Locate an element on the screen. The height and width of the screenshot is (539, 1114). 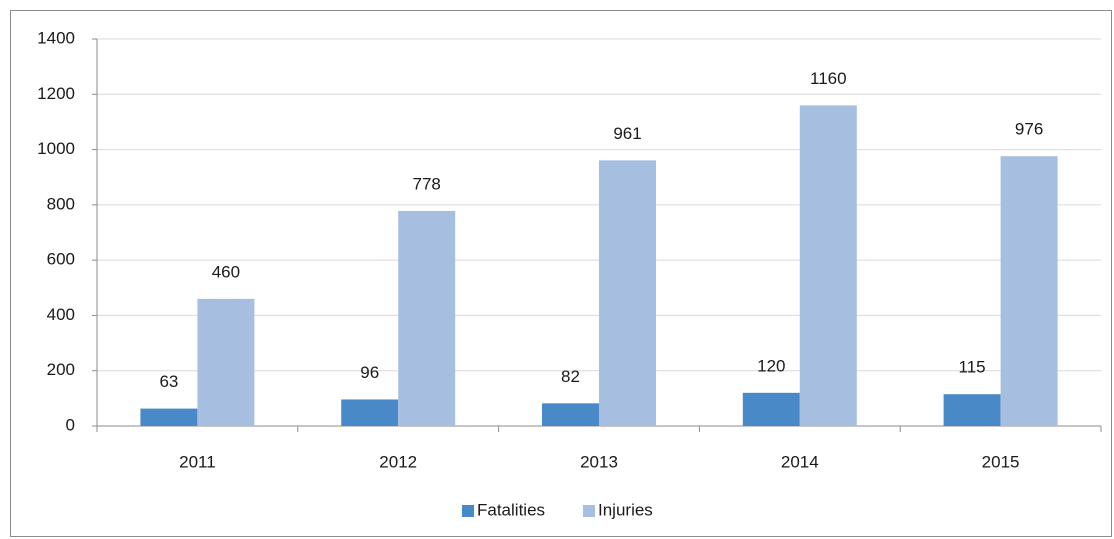
x-tick-label: 2012 is located at coordinates (398, 461).